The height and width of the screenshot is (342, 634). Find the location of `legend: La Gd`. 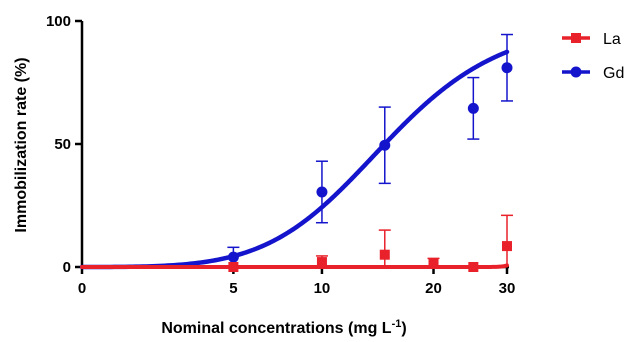

legend: La Gd is located at coordinates (593, 56).